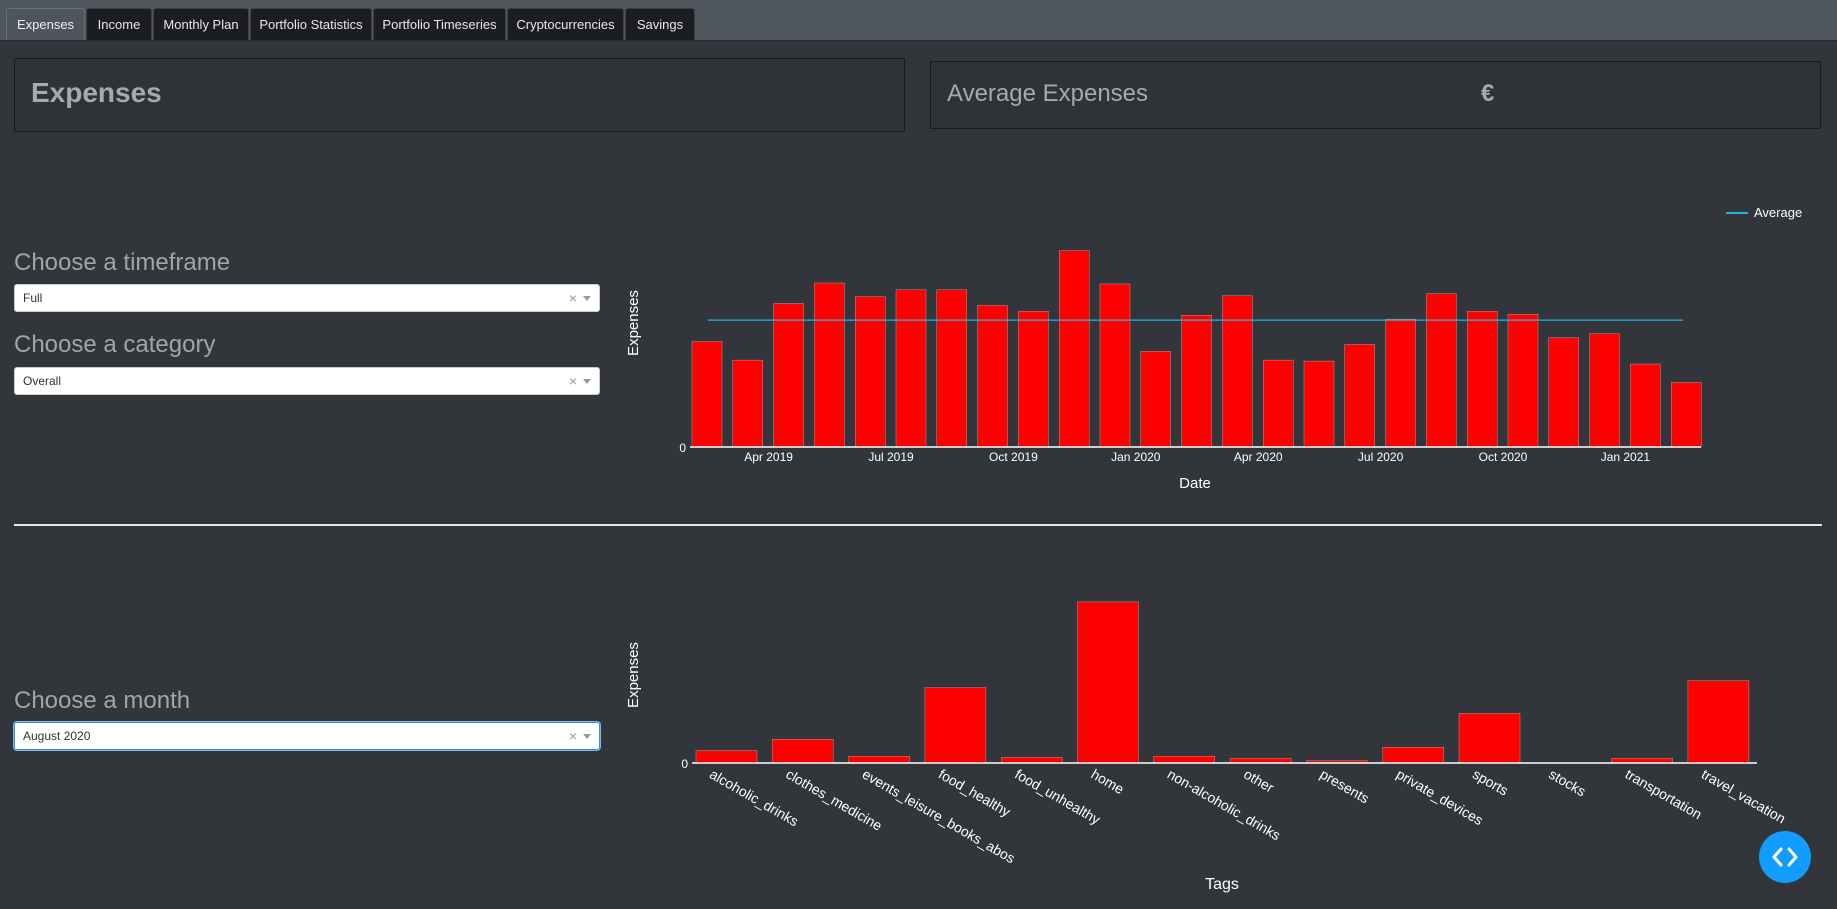  I want to click on category-label: Choose a category, so click(115, 344).